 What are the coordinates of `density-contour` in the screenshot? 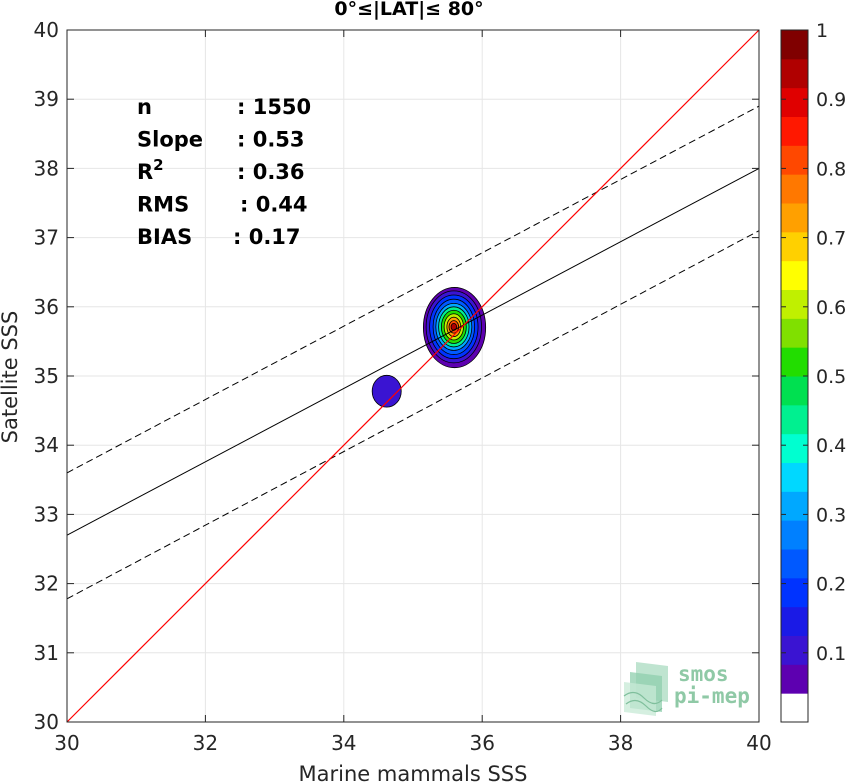 It's located at (386, 391).